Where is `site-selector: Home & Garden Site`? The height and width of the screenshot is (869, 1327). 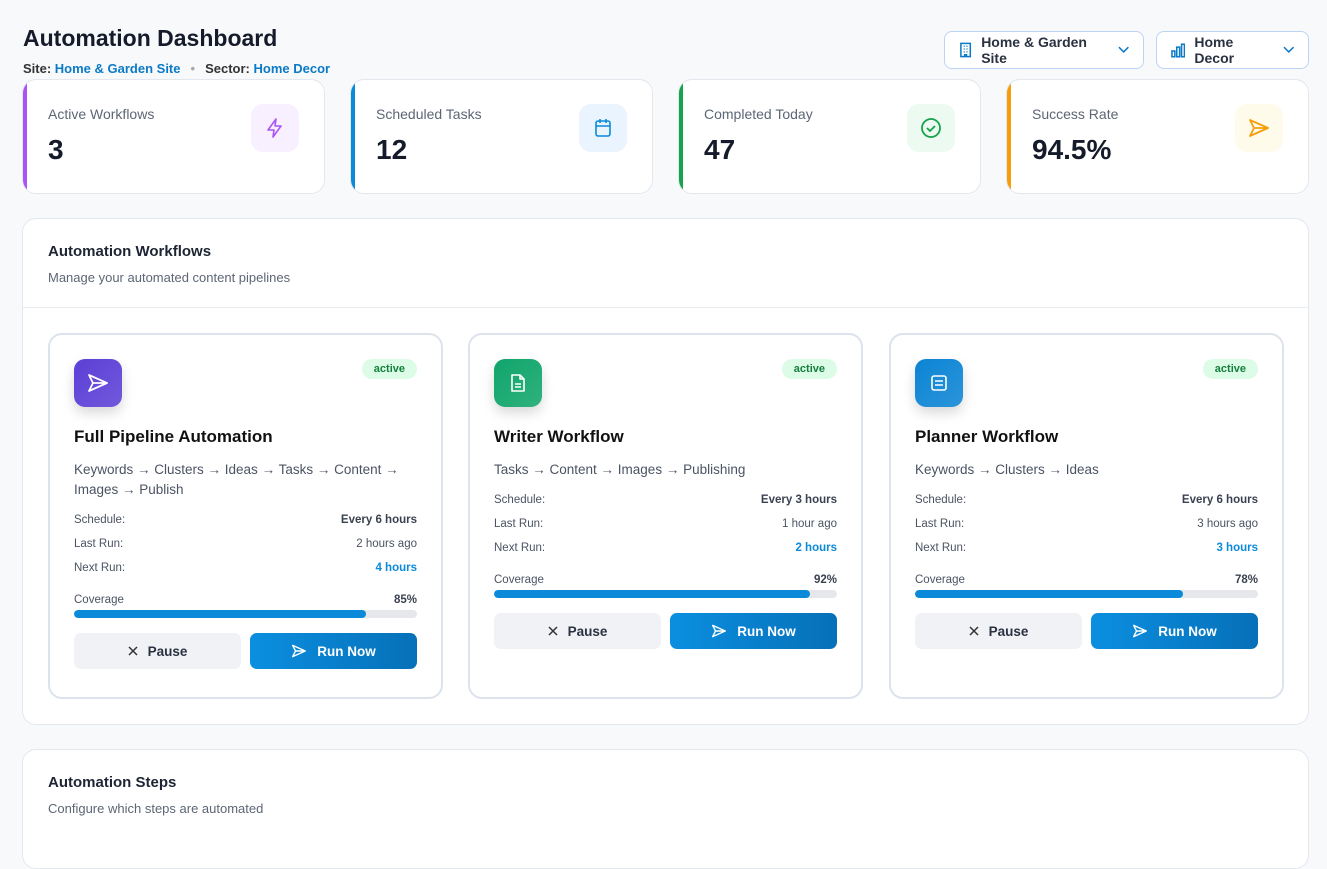
site-selector: Home & Garden Site is located at coordinates (1044, 50).